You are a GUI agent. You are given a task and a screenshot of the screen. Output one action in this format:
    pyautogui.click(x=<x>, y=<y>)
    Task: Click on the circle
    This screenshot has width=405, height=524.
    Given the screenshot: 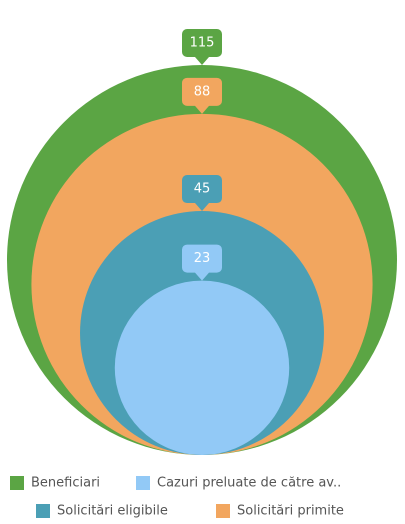 What is the action you would take?
    pyautogui.click(x=202, y=367)
    